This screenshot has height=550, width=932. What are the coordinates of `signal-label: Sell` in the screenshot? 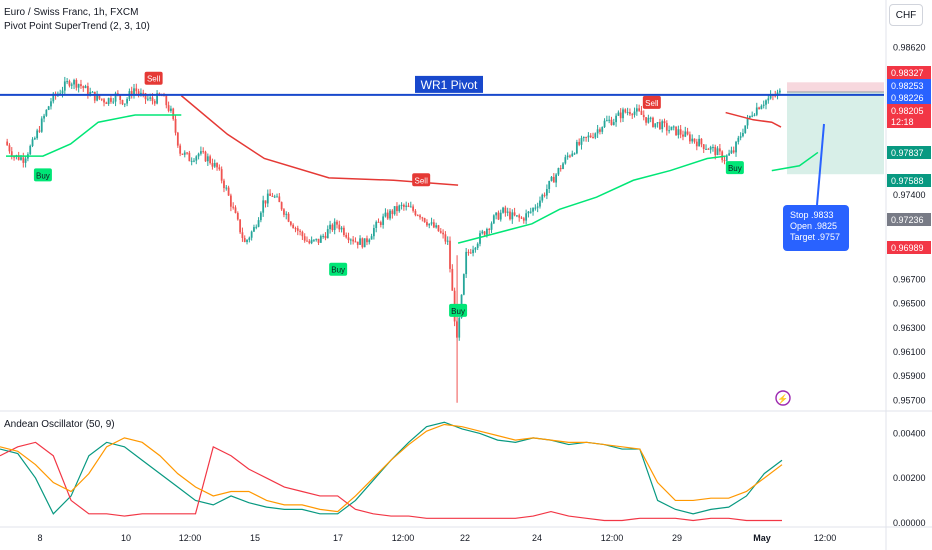 It's located at (652, 103).